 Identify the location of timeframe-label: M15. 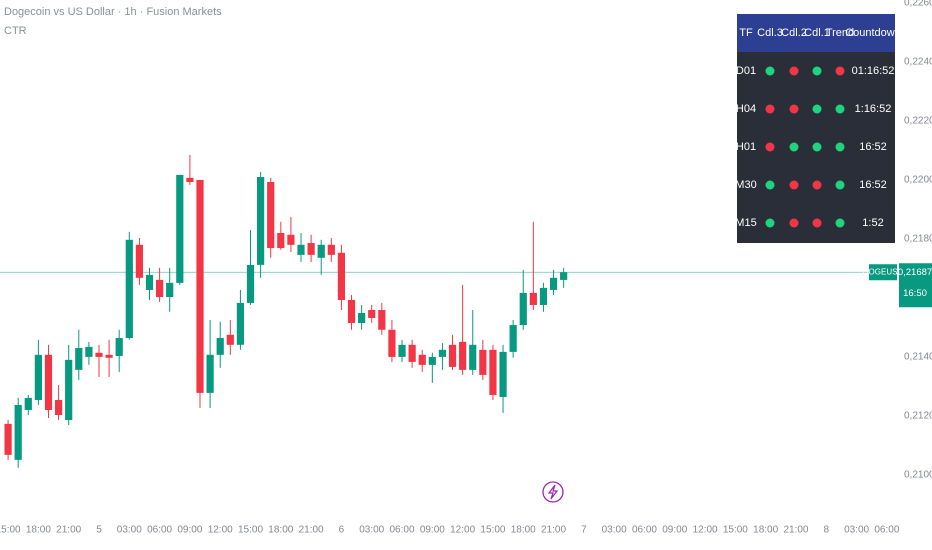
(745, 223).